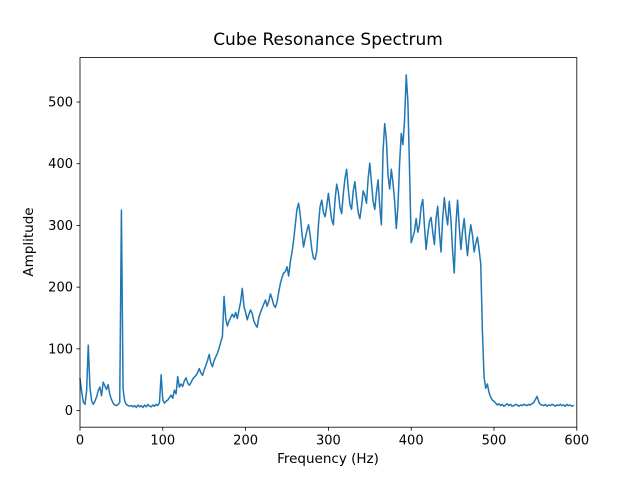 Image resolution: width=640 pixels, height=480 pixels. Describe the element at coordinates (69, 411) in the screenshot. I see `y-tick-label: 0` at that location.